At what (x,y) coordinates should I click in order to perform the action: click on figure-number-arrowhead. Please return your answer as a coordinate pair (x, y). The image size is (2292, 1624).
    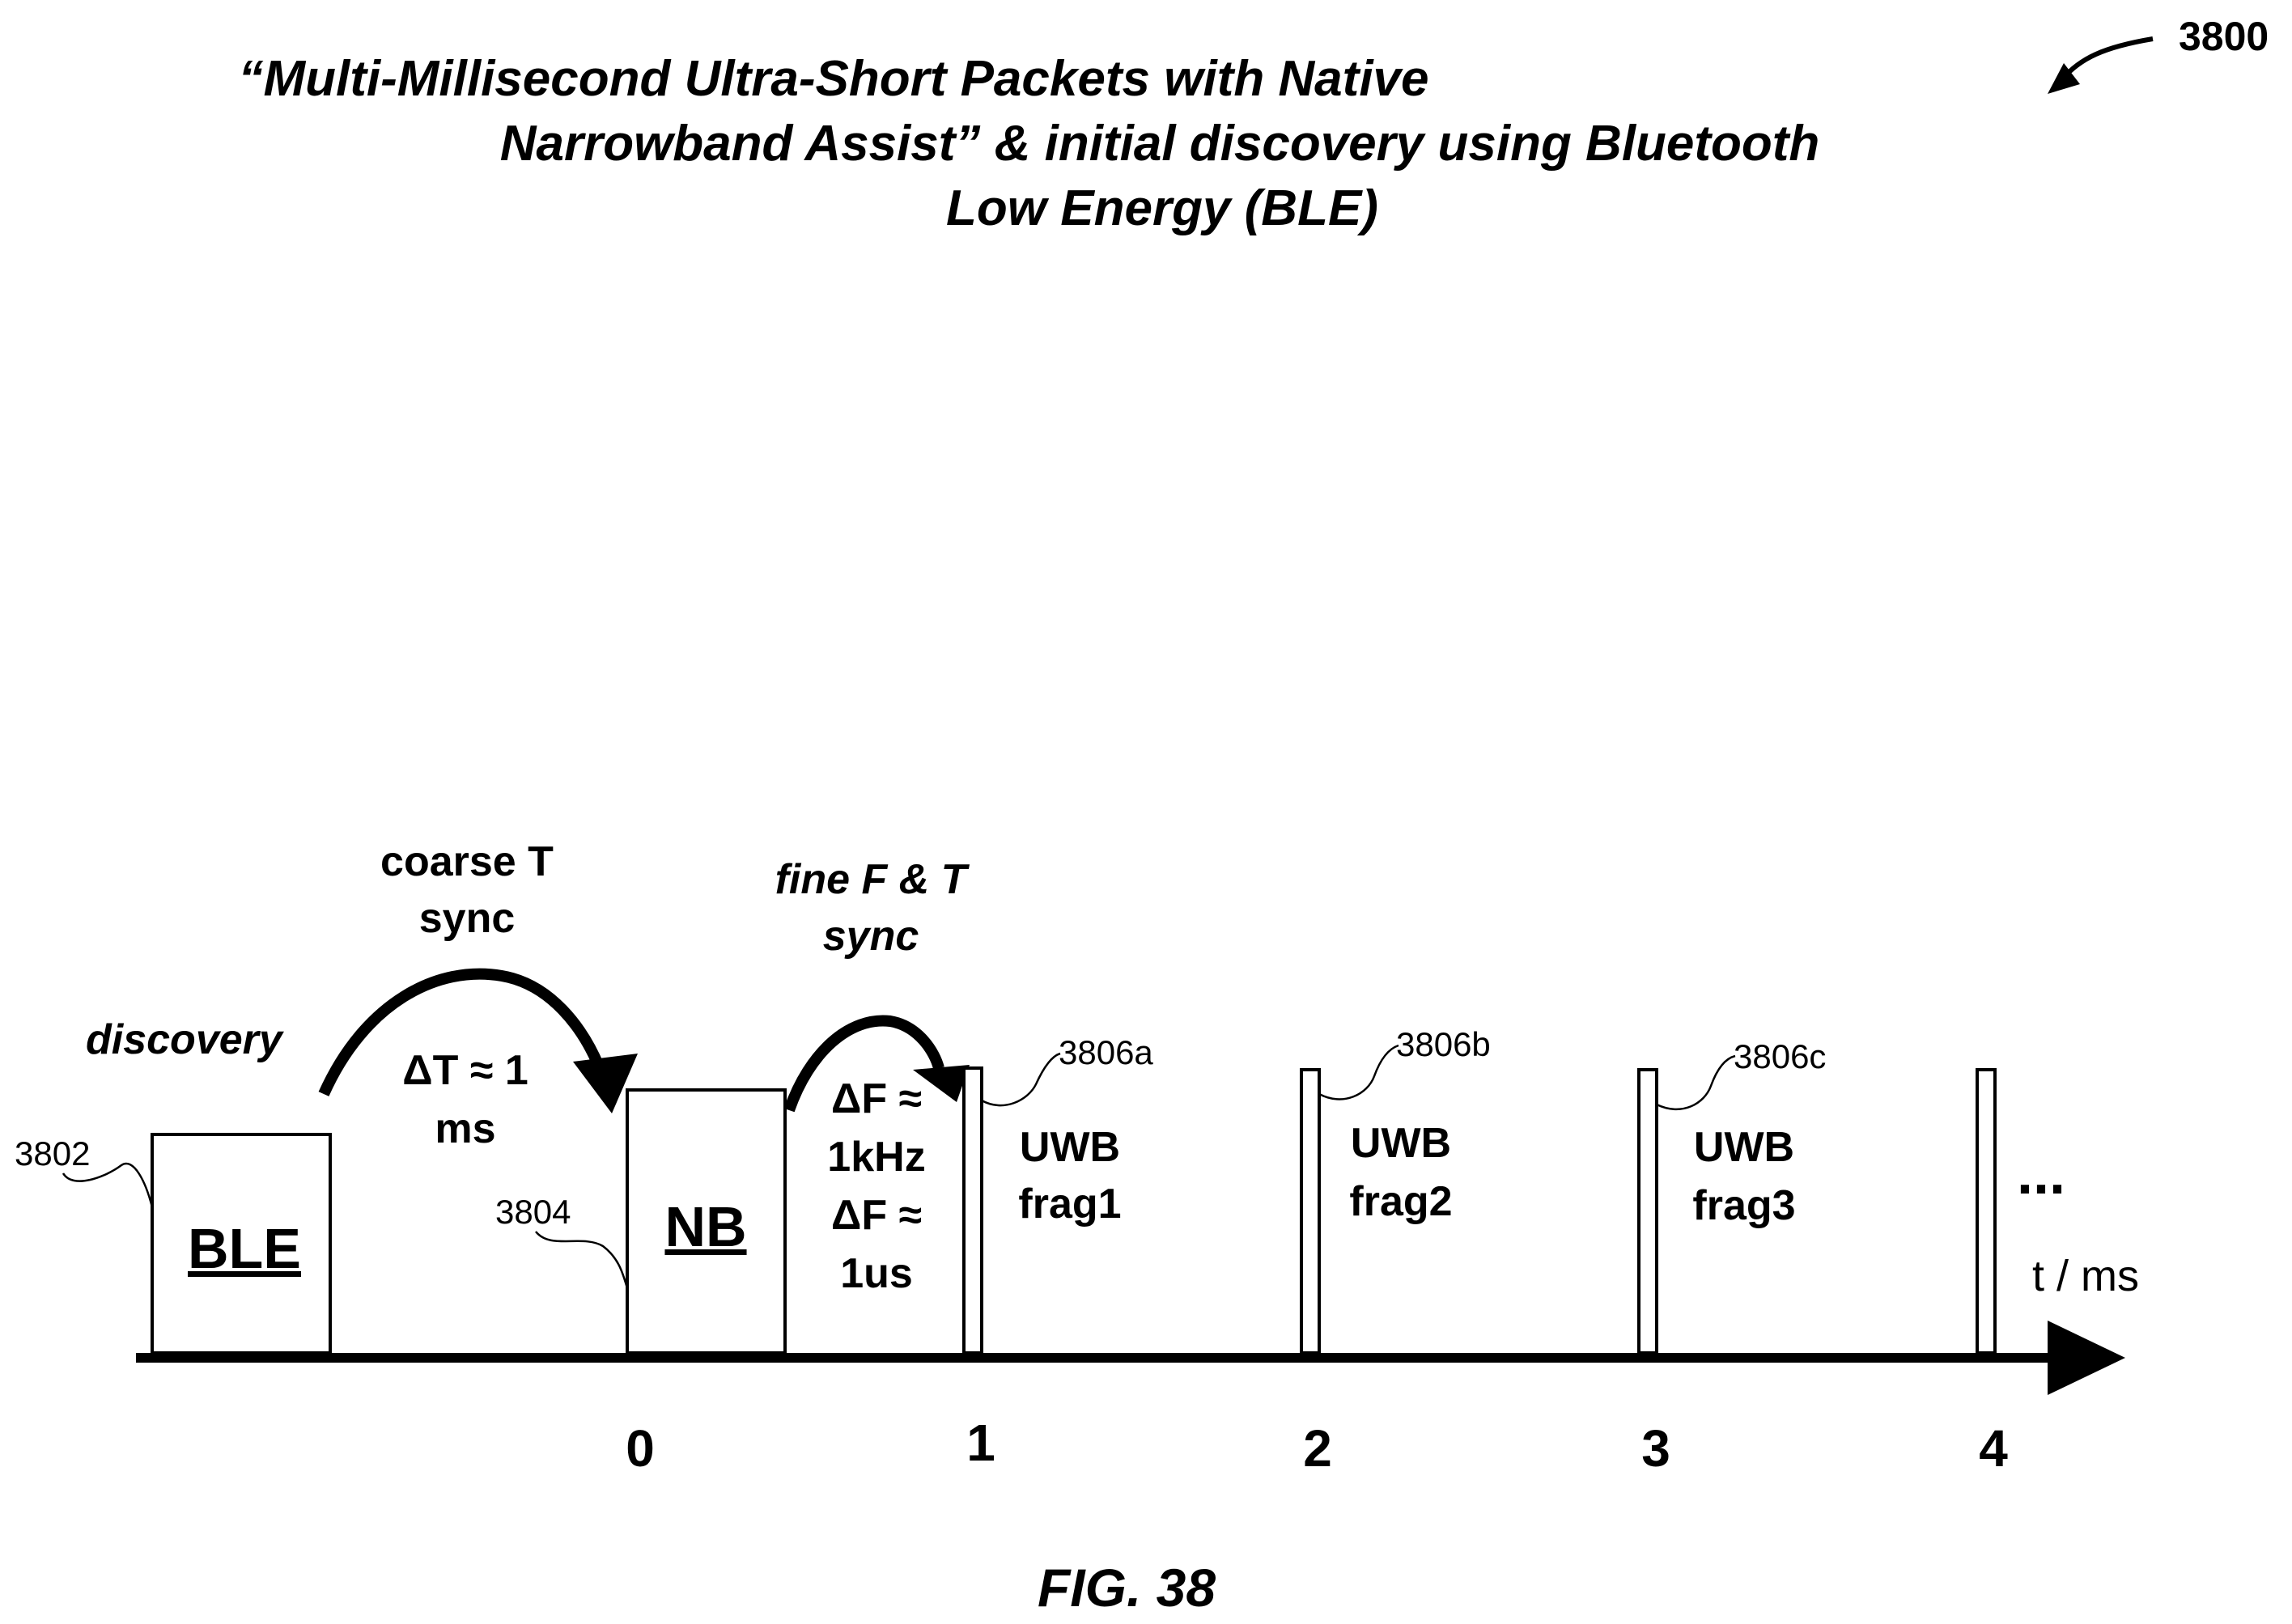
    Looking at the image, I should click on (2064, 78).